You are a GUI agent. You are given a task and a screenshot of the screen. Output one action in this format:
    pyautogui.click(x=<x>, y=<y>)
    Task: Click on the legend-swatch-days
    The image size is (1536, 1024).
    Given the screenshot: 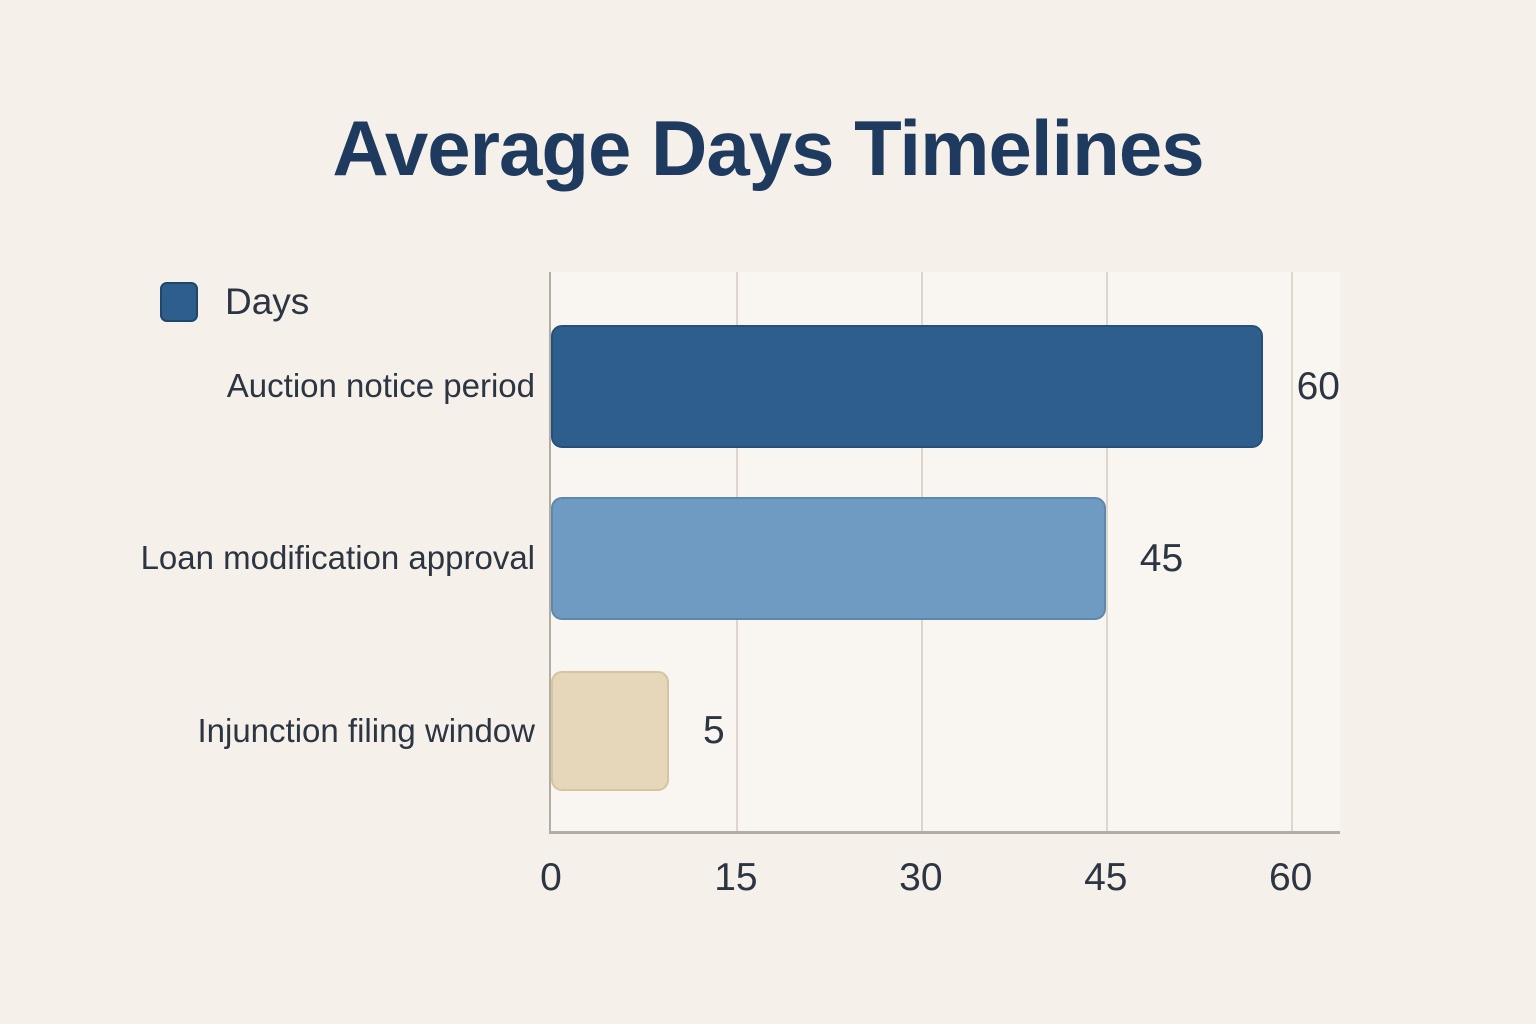 What is the action you would take?
    pyautogui.click(x=179, y=302)
    